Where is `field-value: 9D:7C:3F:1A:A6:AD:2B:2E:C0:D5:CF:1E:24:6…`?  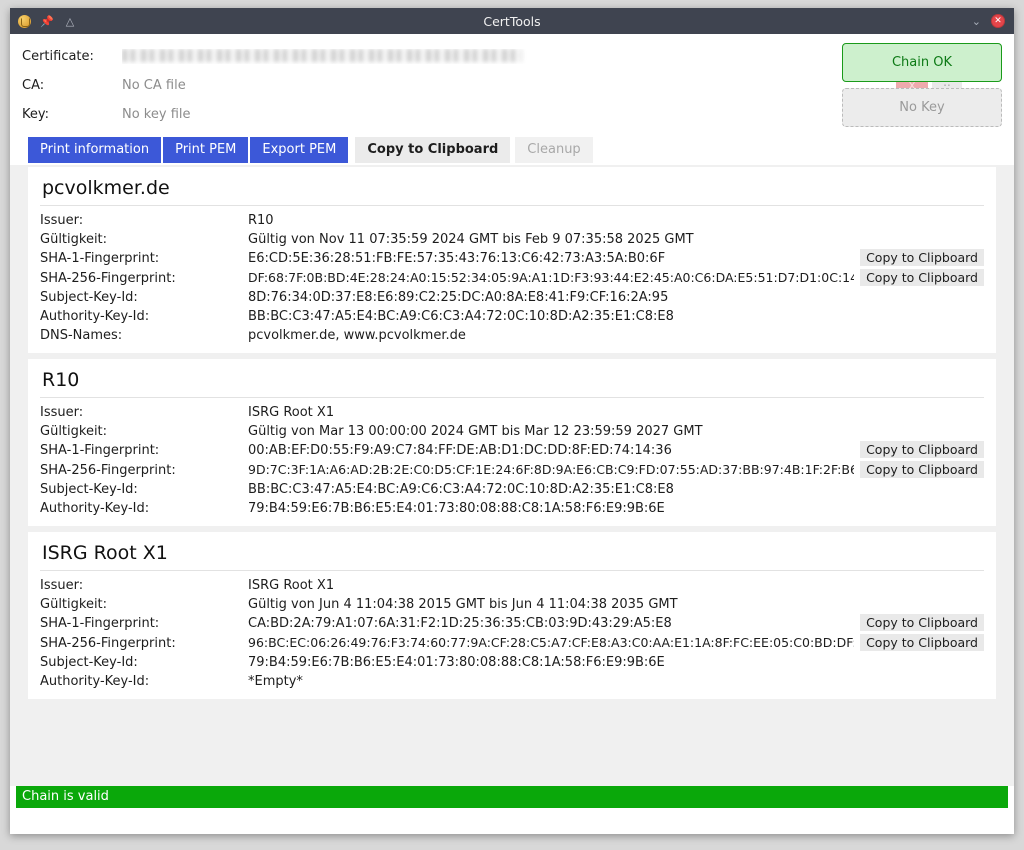 field-value: 9D:7C:3F:1A:A6:AD:2B:2E:C0:D5:CF:1E:24:6… is located at coordinates (551, 469).